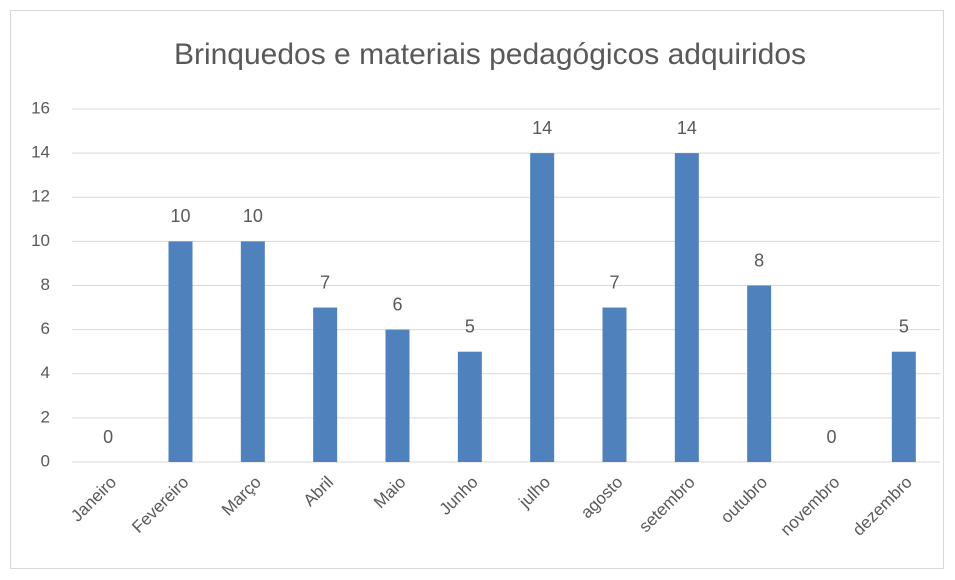 The image size is (955, 580). I want to click on y-tick-label: 14, so click(40, 152).